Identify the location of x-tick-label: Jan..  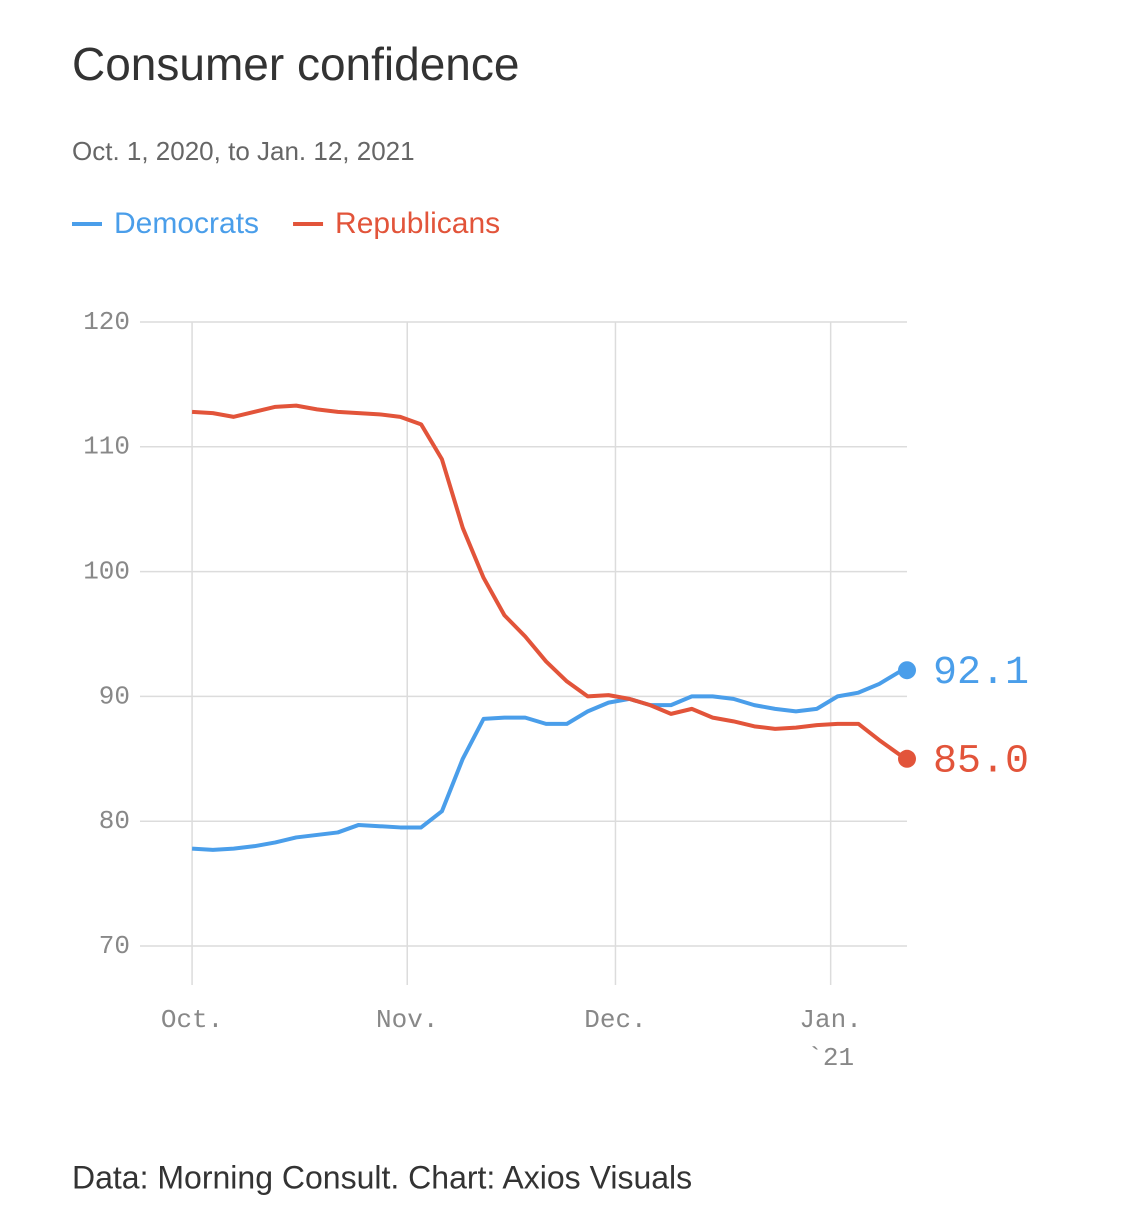
(830, 1020).